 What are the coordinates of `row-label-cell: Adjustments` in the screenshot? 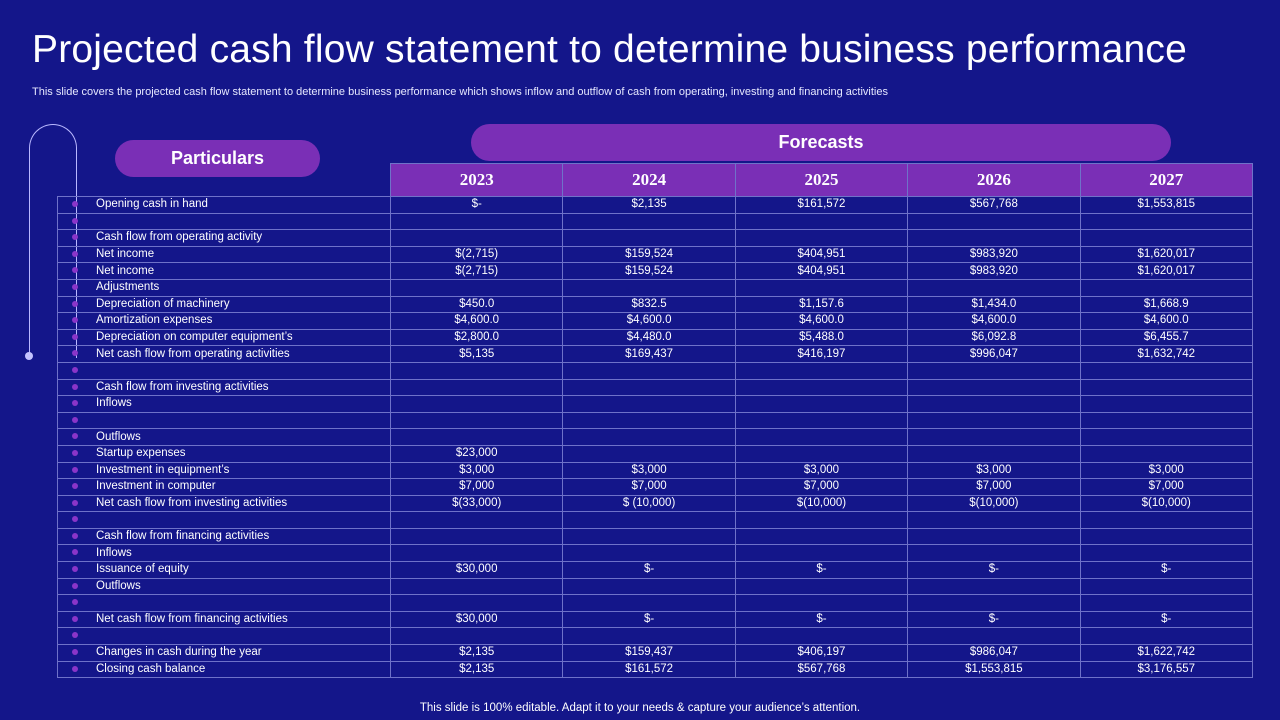 It's located at (224, 287).